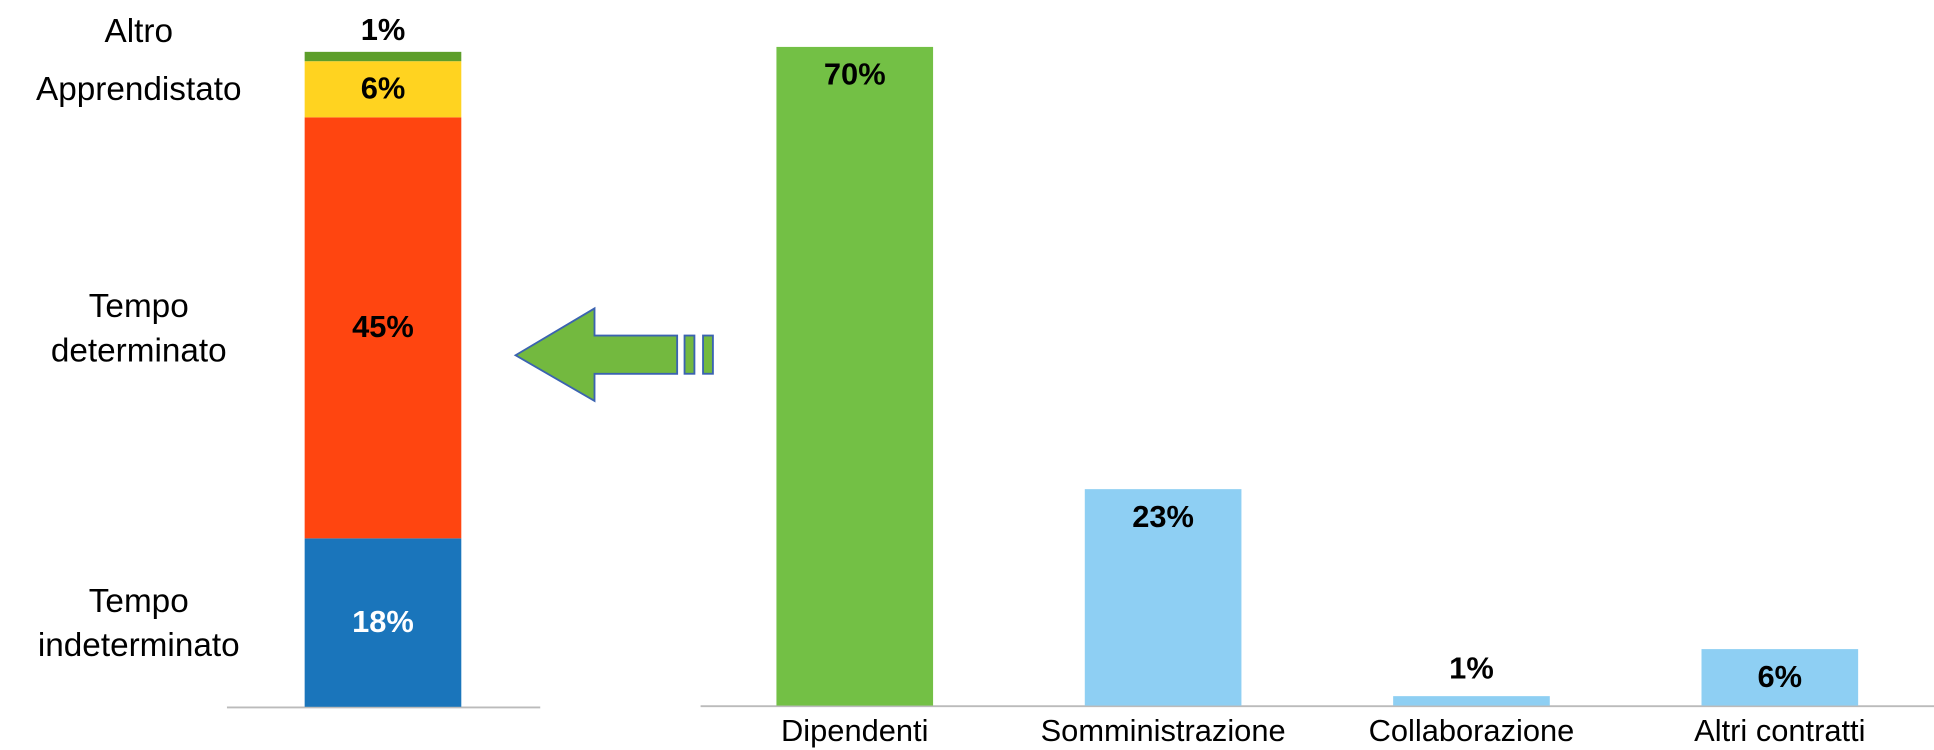 Image resolution: width=1934 pixels, height=750 pixels. Describe the element at coordinates (1472, 730) in the screenshot. I see `x-tick-label: Collaborazione` at that location.